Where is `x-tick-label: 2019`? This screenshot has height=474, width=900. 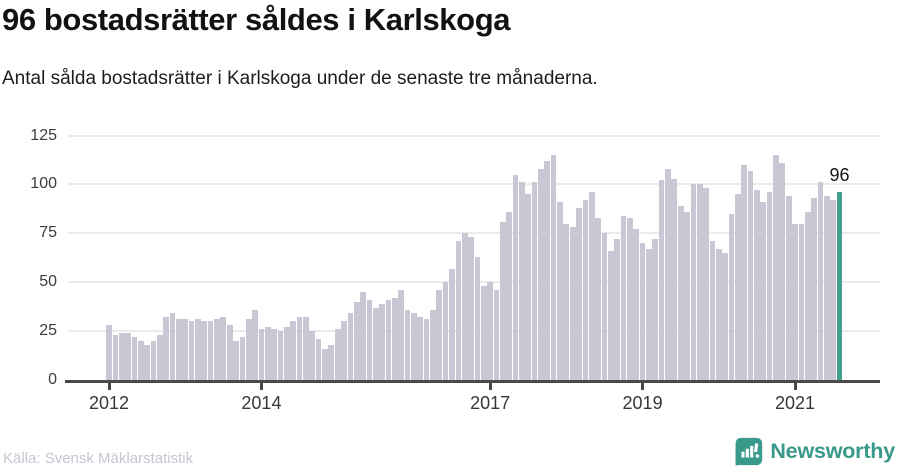 x-tick-label: 2019 is located at coordinates (642, 403).